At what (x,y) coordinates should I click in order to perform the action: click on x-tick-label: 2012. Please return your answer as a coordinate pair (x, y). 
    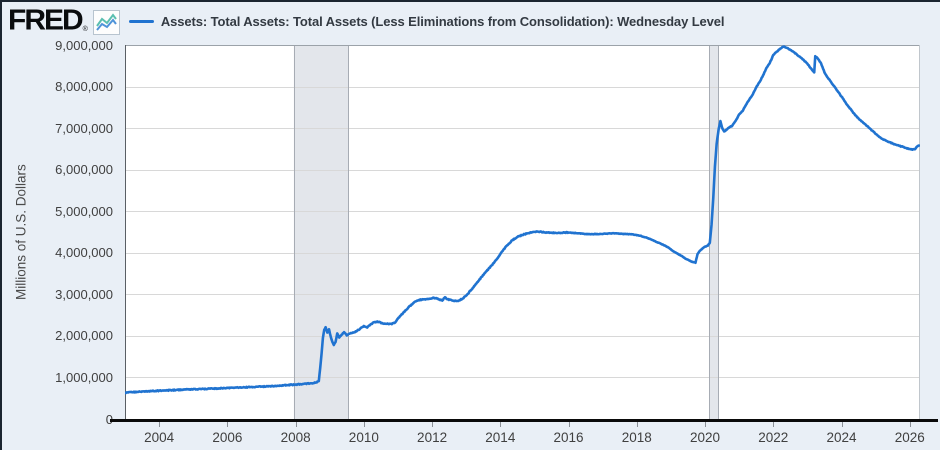
    Looking at the image, I should click on (432, 437).